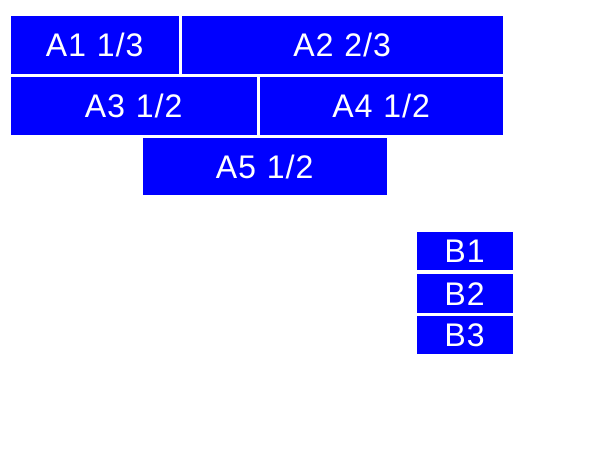 Image resolution: width=602 pixels, height=459 pixels. I want to click on box-b2: B2, so click(465, 293).